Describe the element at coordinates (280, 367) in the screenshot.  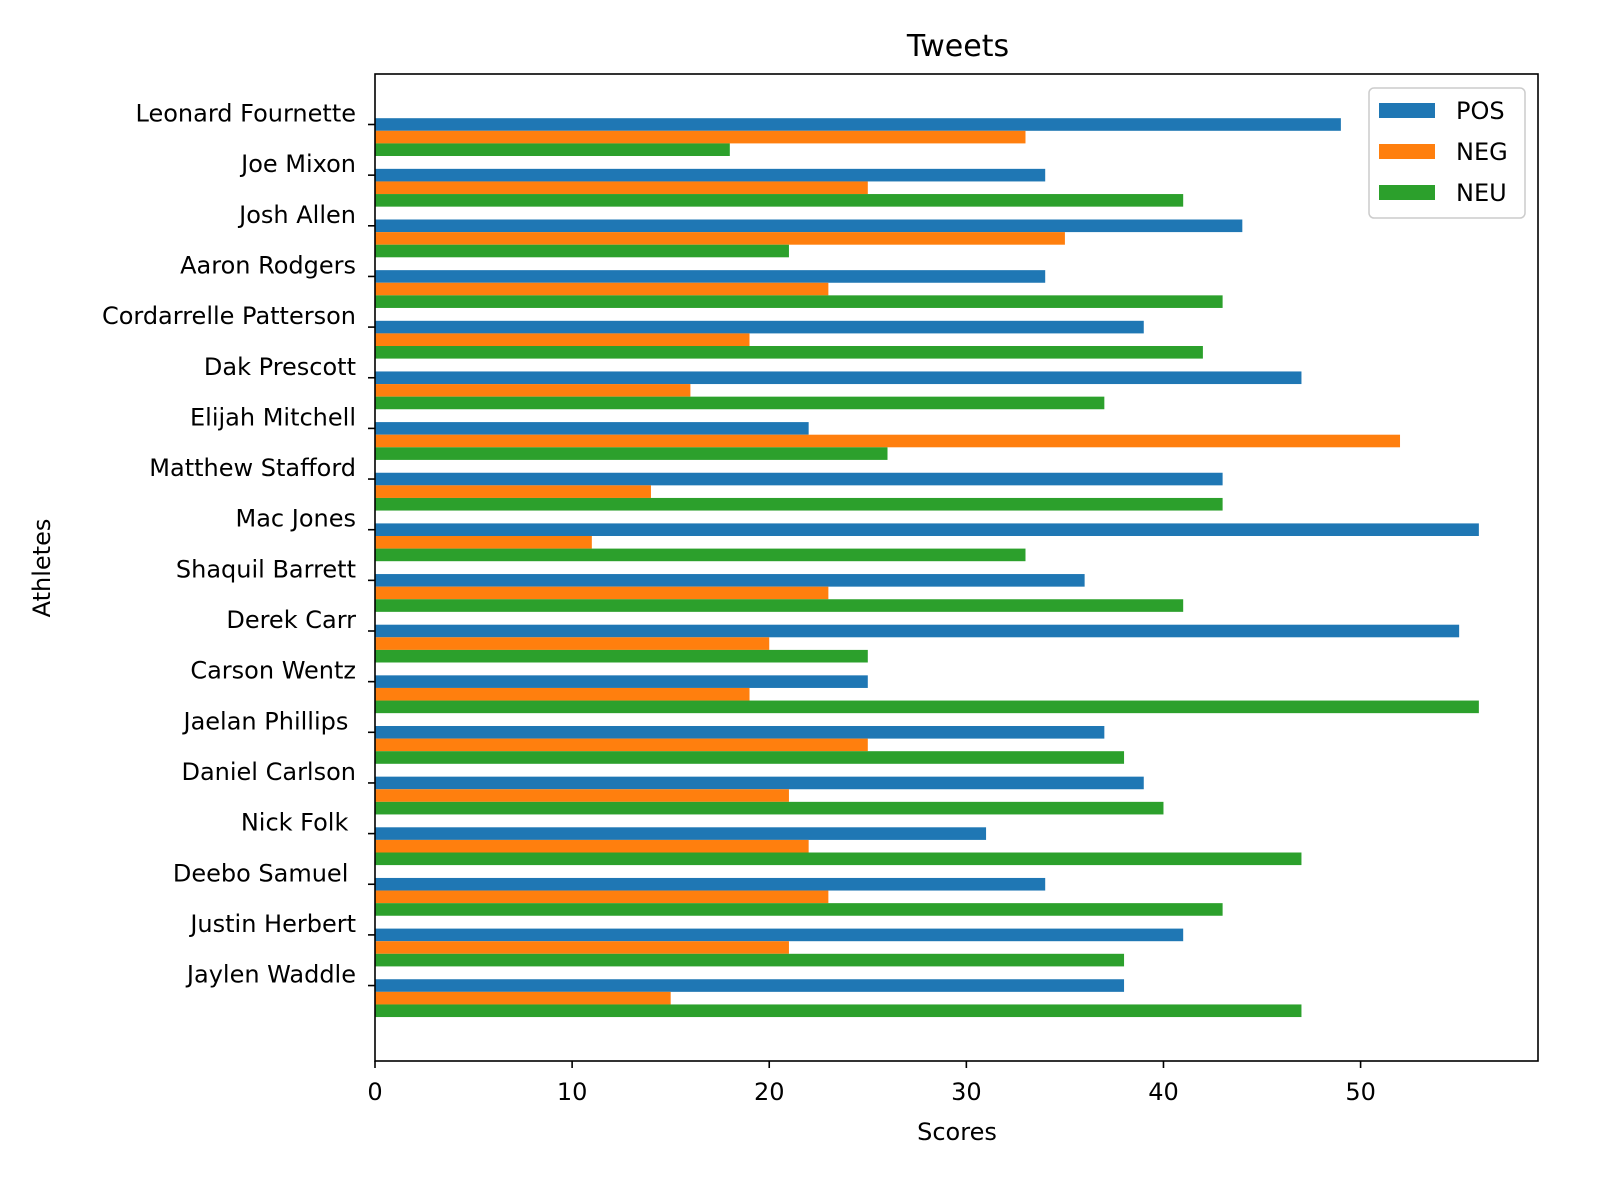
I see `y-tick-label: Dak Prescott` at that location.